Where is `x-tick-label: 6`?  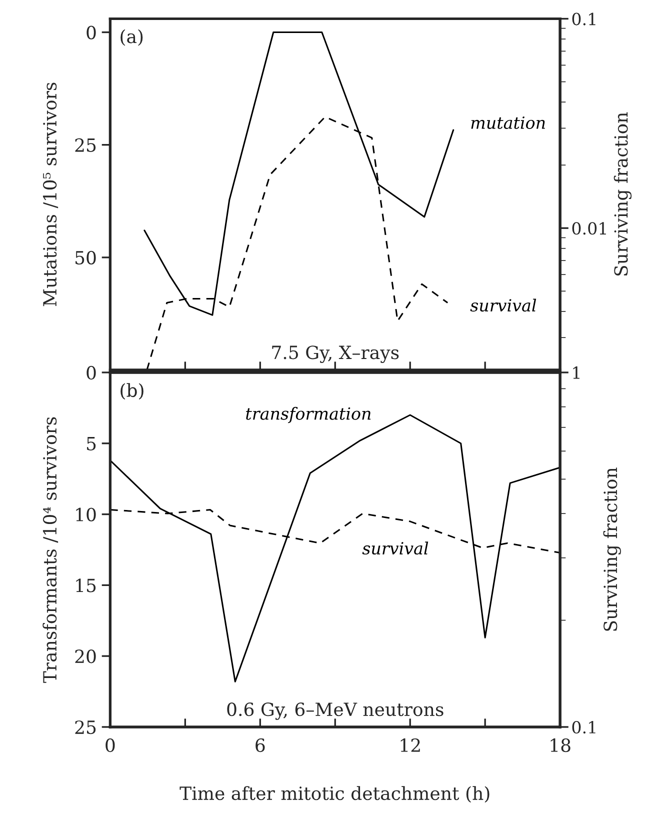
x-tick-label: 6 is located at coordinates (260, 745).